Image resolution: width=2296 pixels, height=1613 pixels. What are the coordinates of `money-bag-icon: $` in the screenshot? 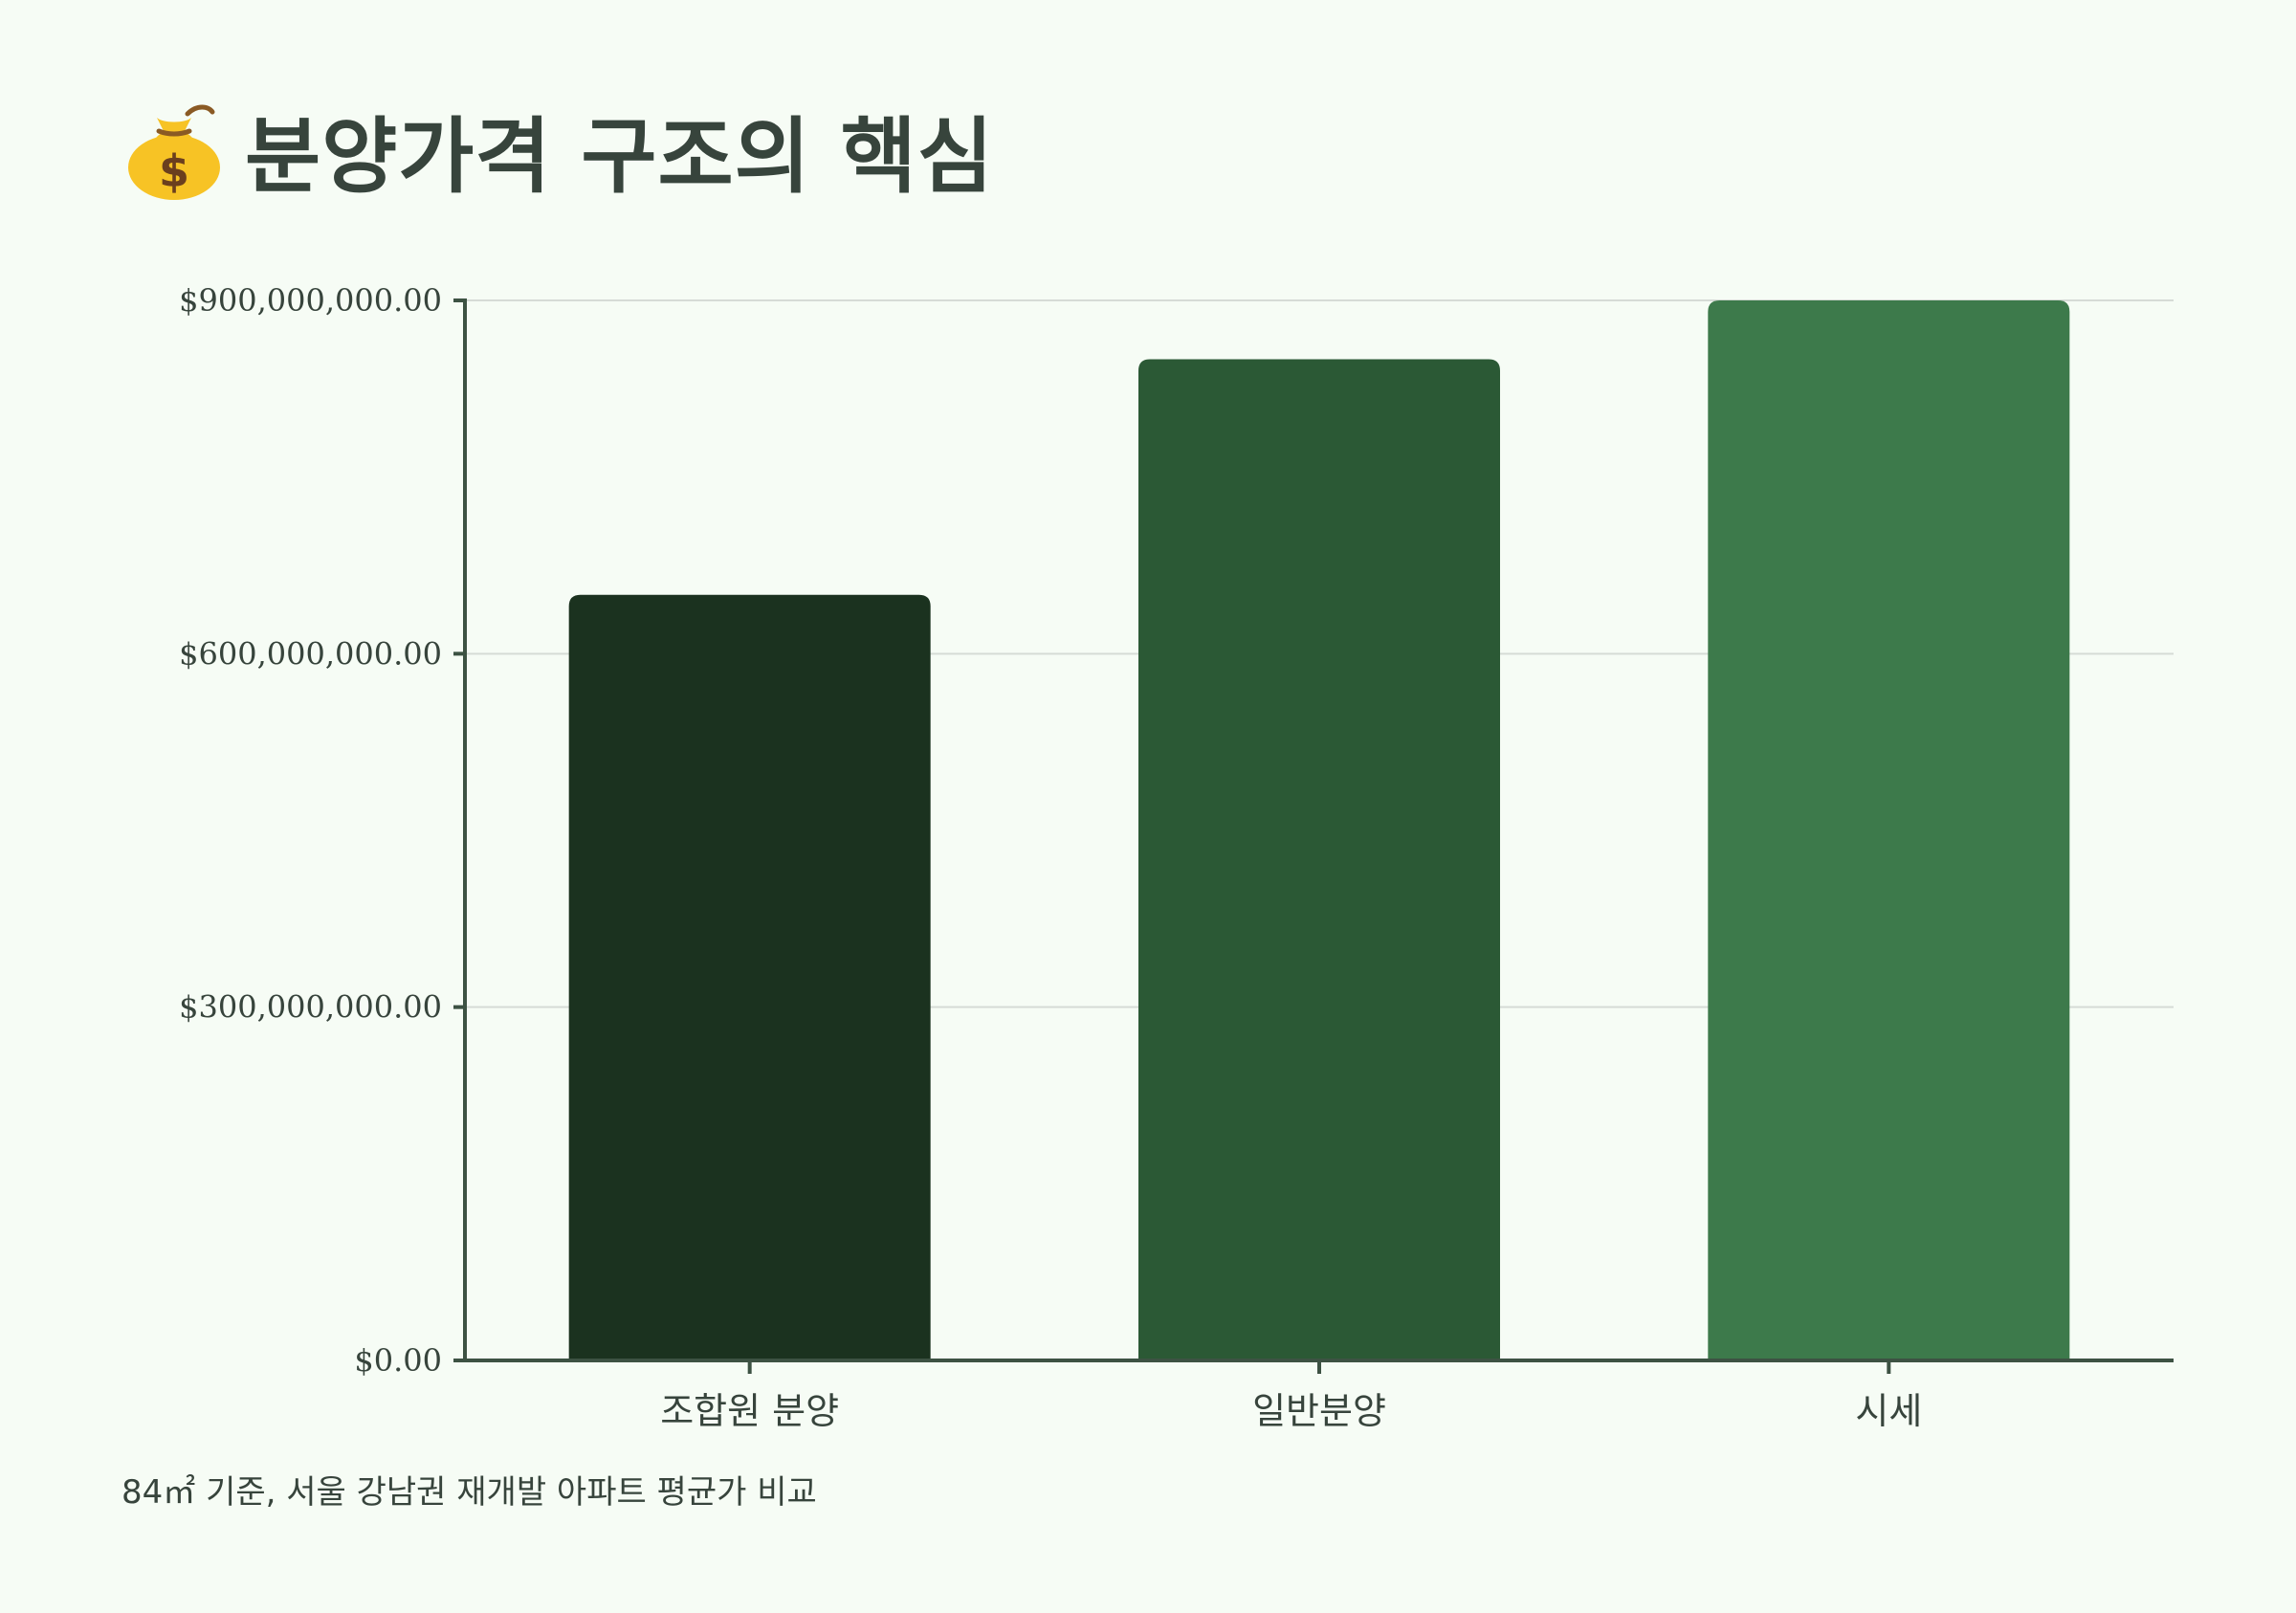 It's located at (174, 152).